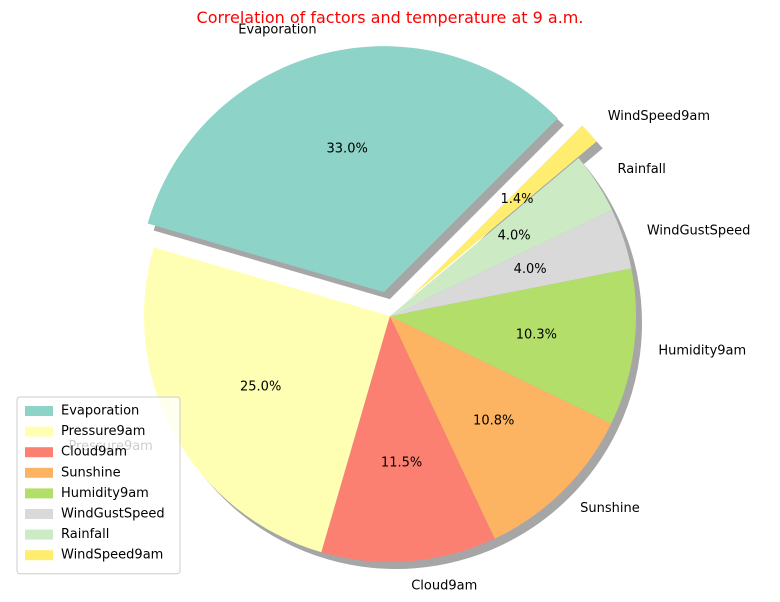 Image resolution: width=780 pixels, height=602 pixels. What do you see at coordinates (493, 421) in the screenshot?
I see `pct-label-sunshine: 10.8%` at bounding box center [493, 421].